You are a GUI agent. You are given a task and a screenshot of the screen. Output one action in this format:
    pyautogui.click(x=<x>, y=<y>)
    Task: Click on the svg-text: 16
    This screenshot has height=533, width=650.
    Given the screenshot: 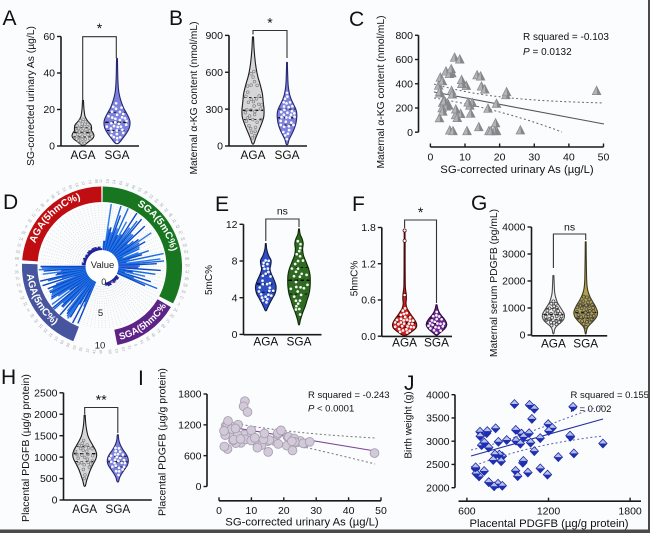 What is the action you would take?
    pyautogui.click(x=108, y=181)
    